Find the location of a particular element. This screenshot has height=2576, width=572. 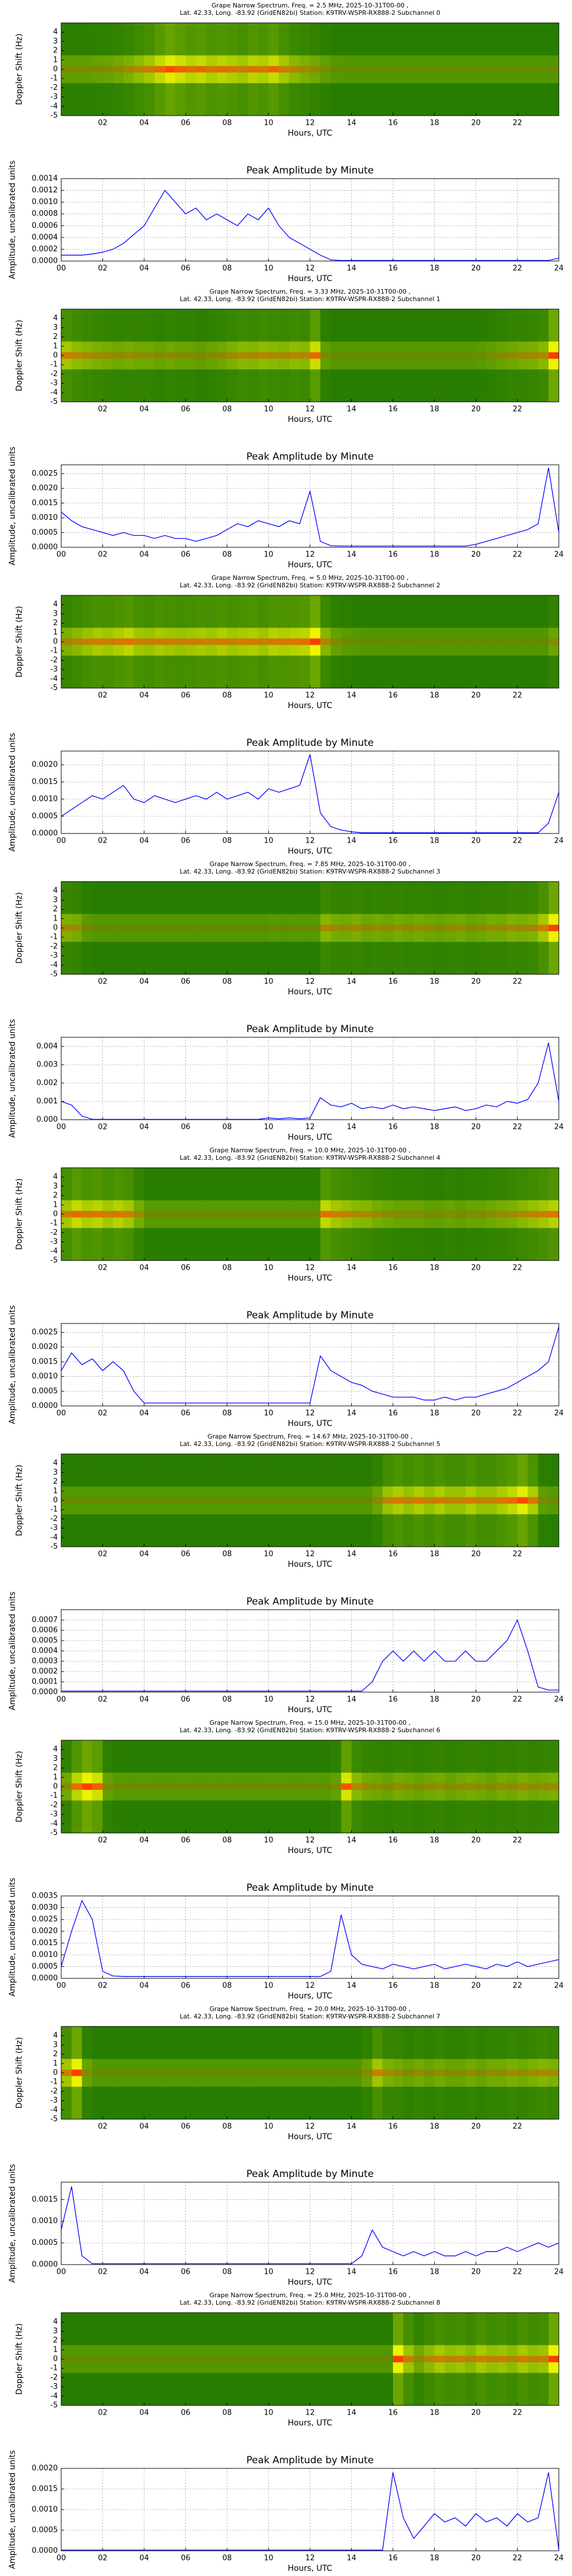

y-axis-label: Amplitude, uncalibrated units is located at coordinates (12, 2509).